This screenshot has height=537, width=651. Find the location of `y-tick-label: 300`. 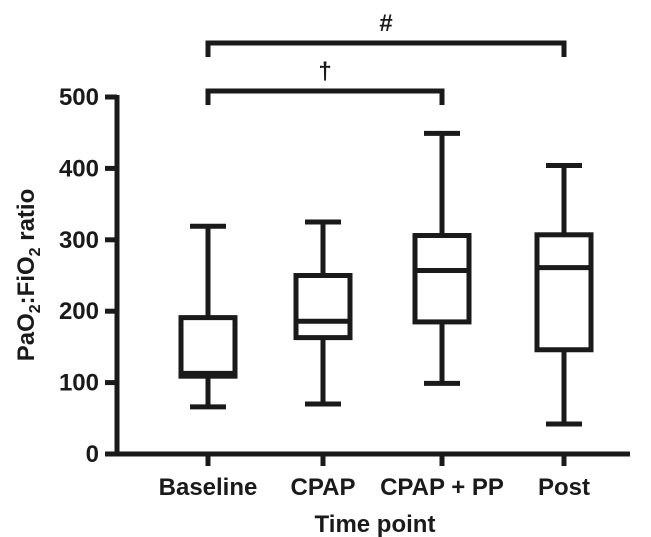

y-tick-label: 300 is located at coordinates (79, 240).